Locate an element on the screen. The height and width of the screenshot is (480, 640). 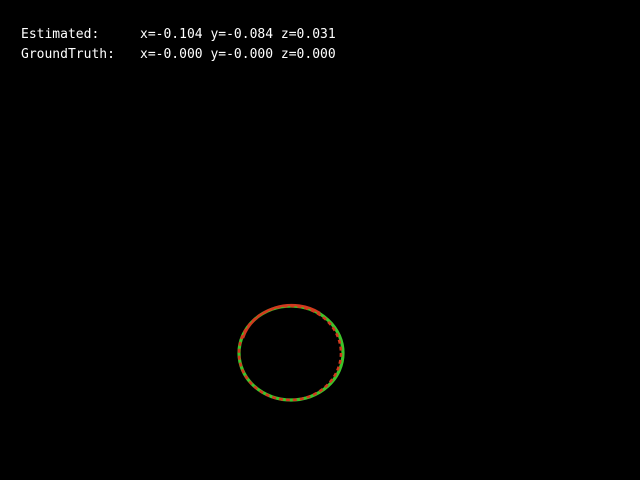
ground-truth-y-value: y=-0.000 is located at coordinates (242, 54).